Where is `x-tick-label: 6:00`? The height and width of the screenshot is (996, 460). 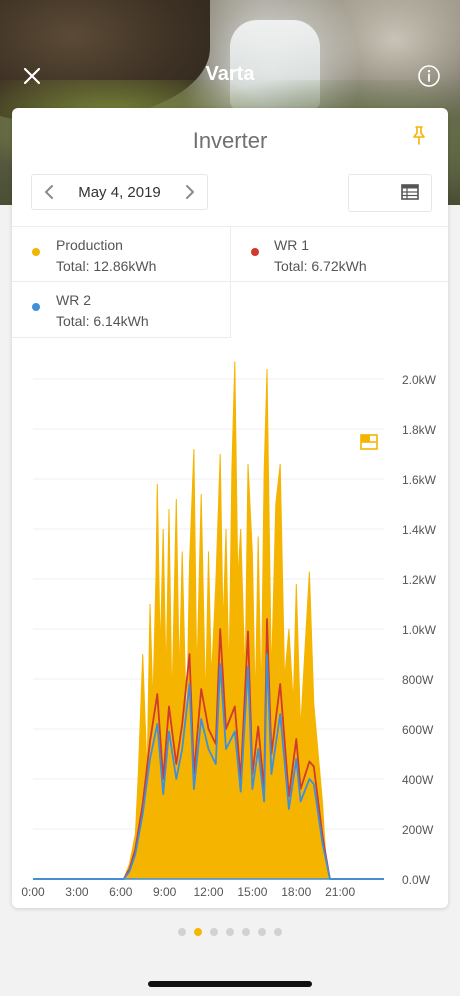
x-tick-label: 6:00 is located at coordinates (121, 892).